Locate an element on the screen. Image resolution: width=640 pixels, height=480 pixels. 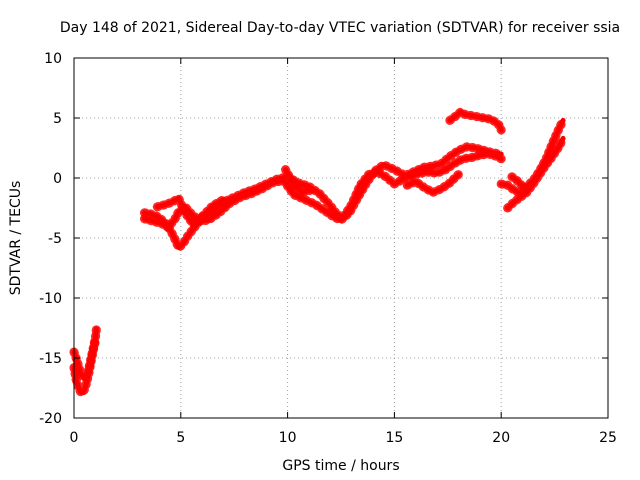
x-tick-label: 25 is located at coordinates (608, 438).